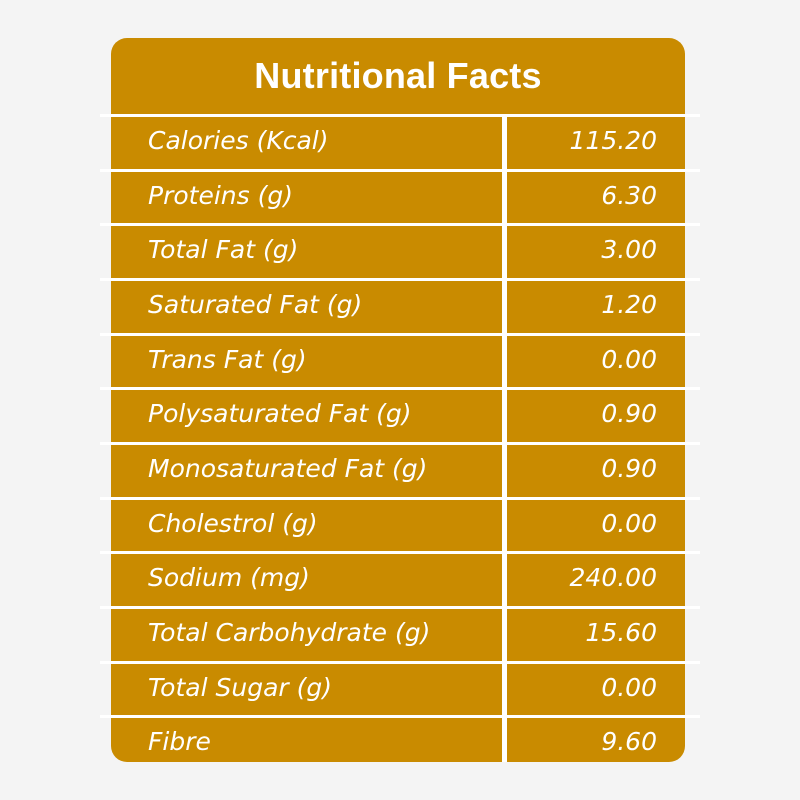  I want to click on nutrient-value: 3.00, so click(629, 250).